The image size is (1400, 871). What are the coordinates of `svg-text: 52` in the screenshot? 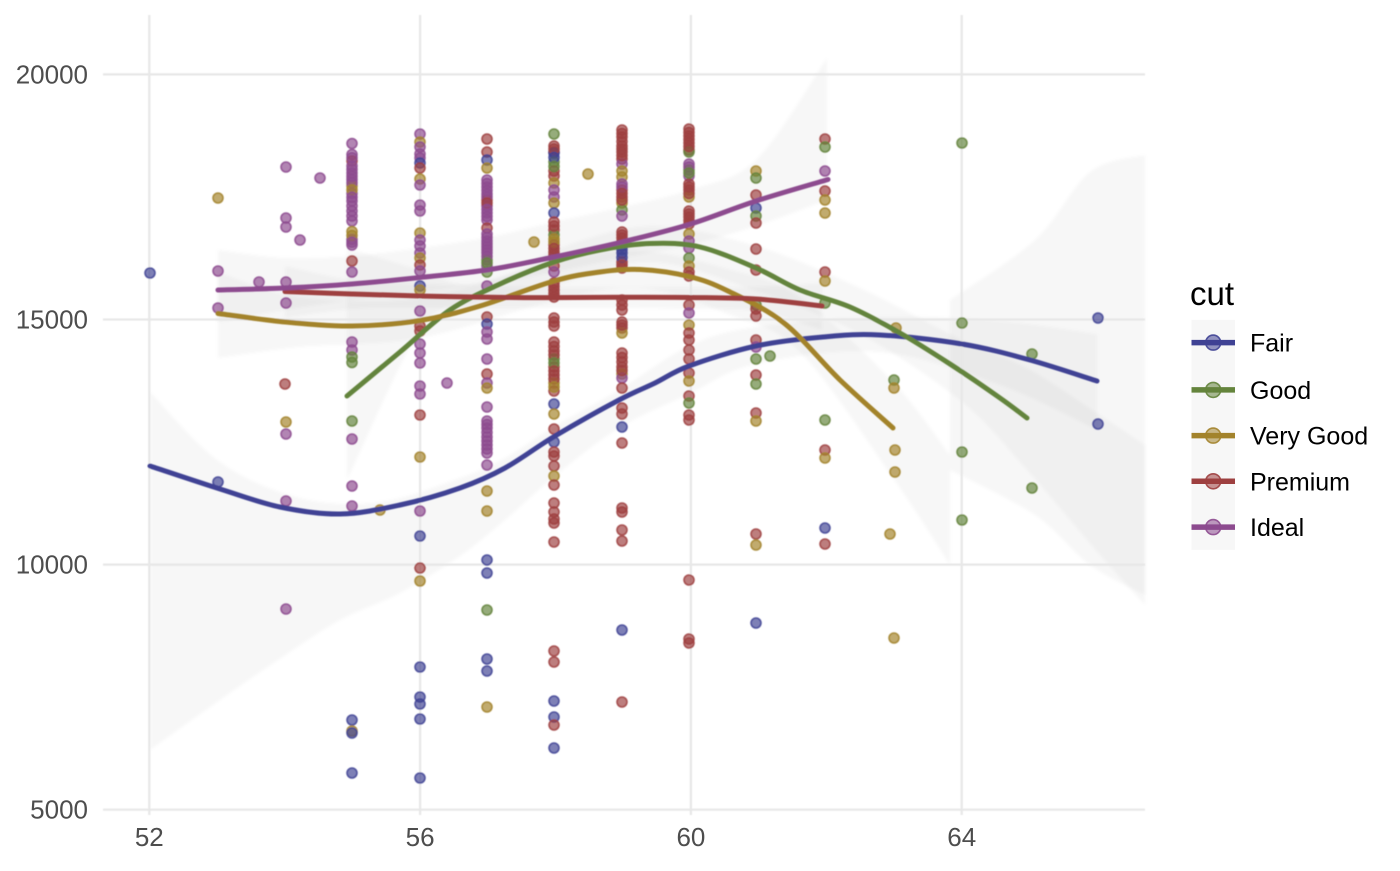 It's located at (149, 837).